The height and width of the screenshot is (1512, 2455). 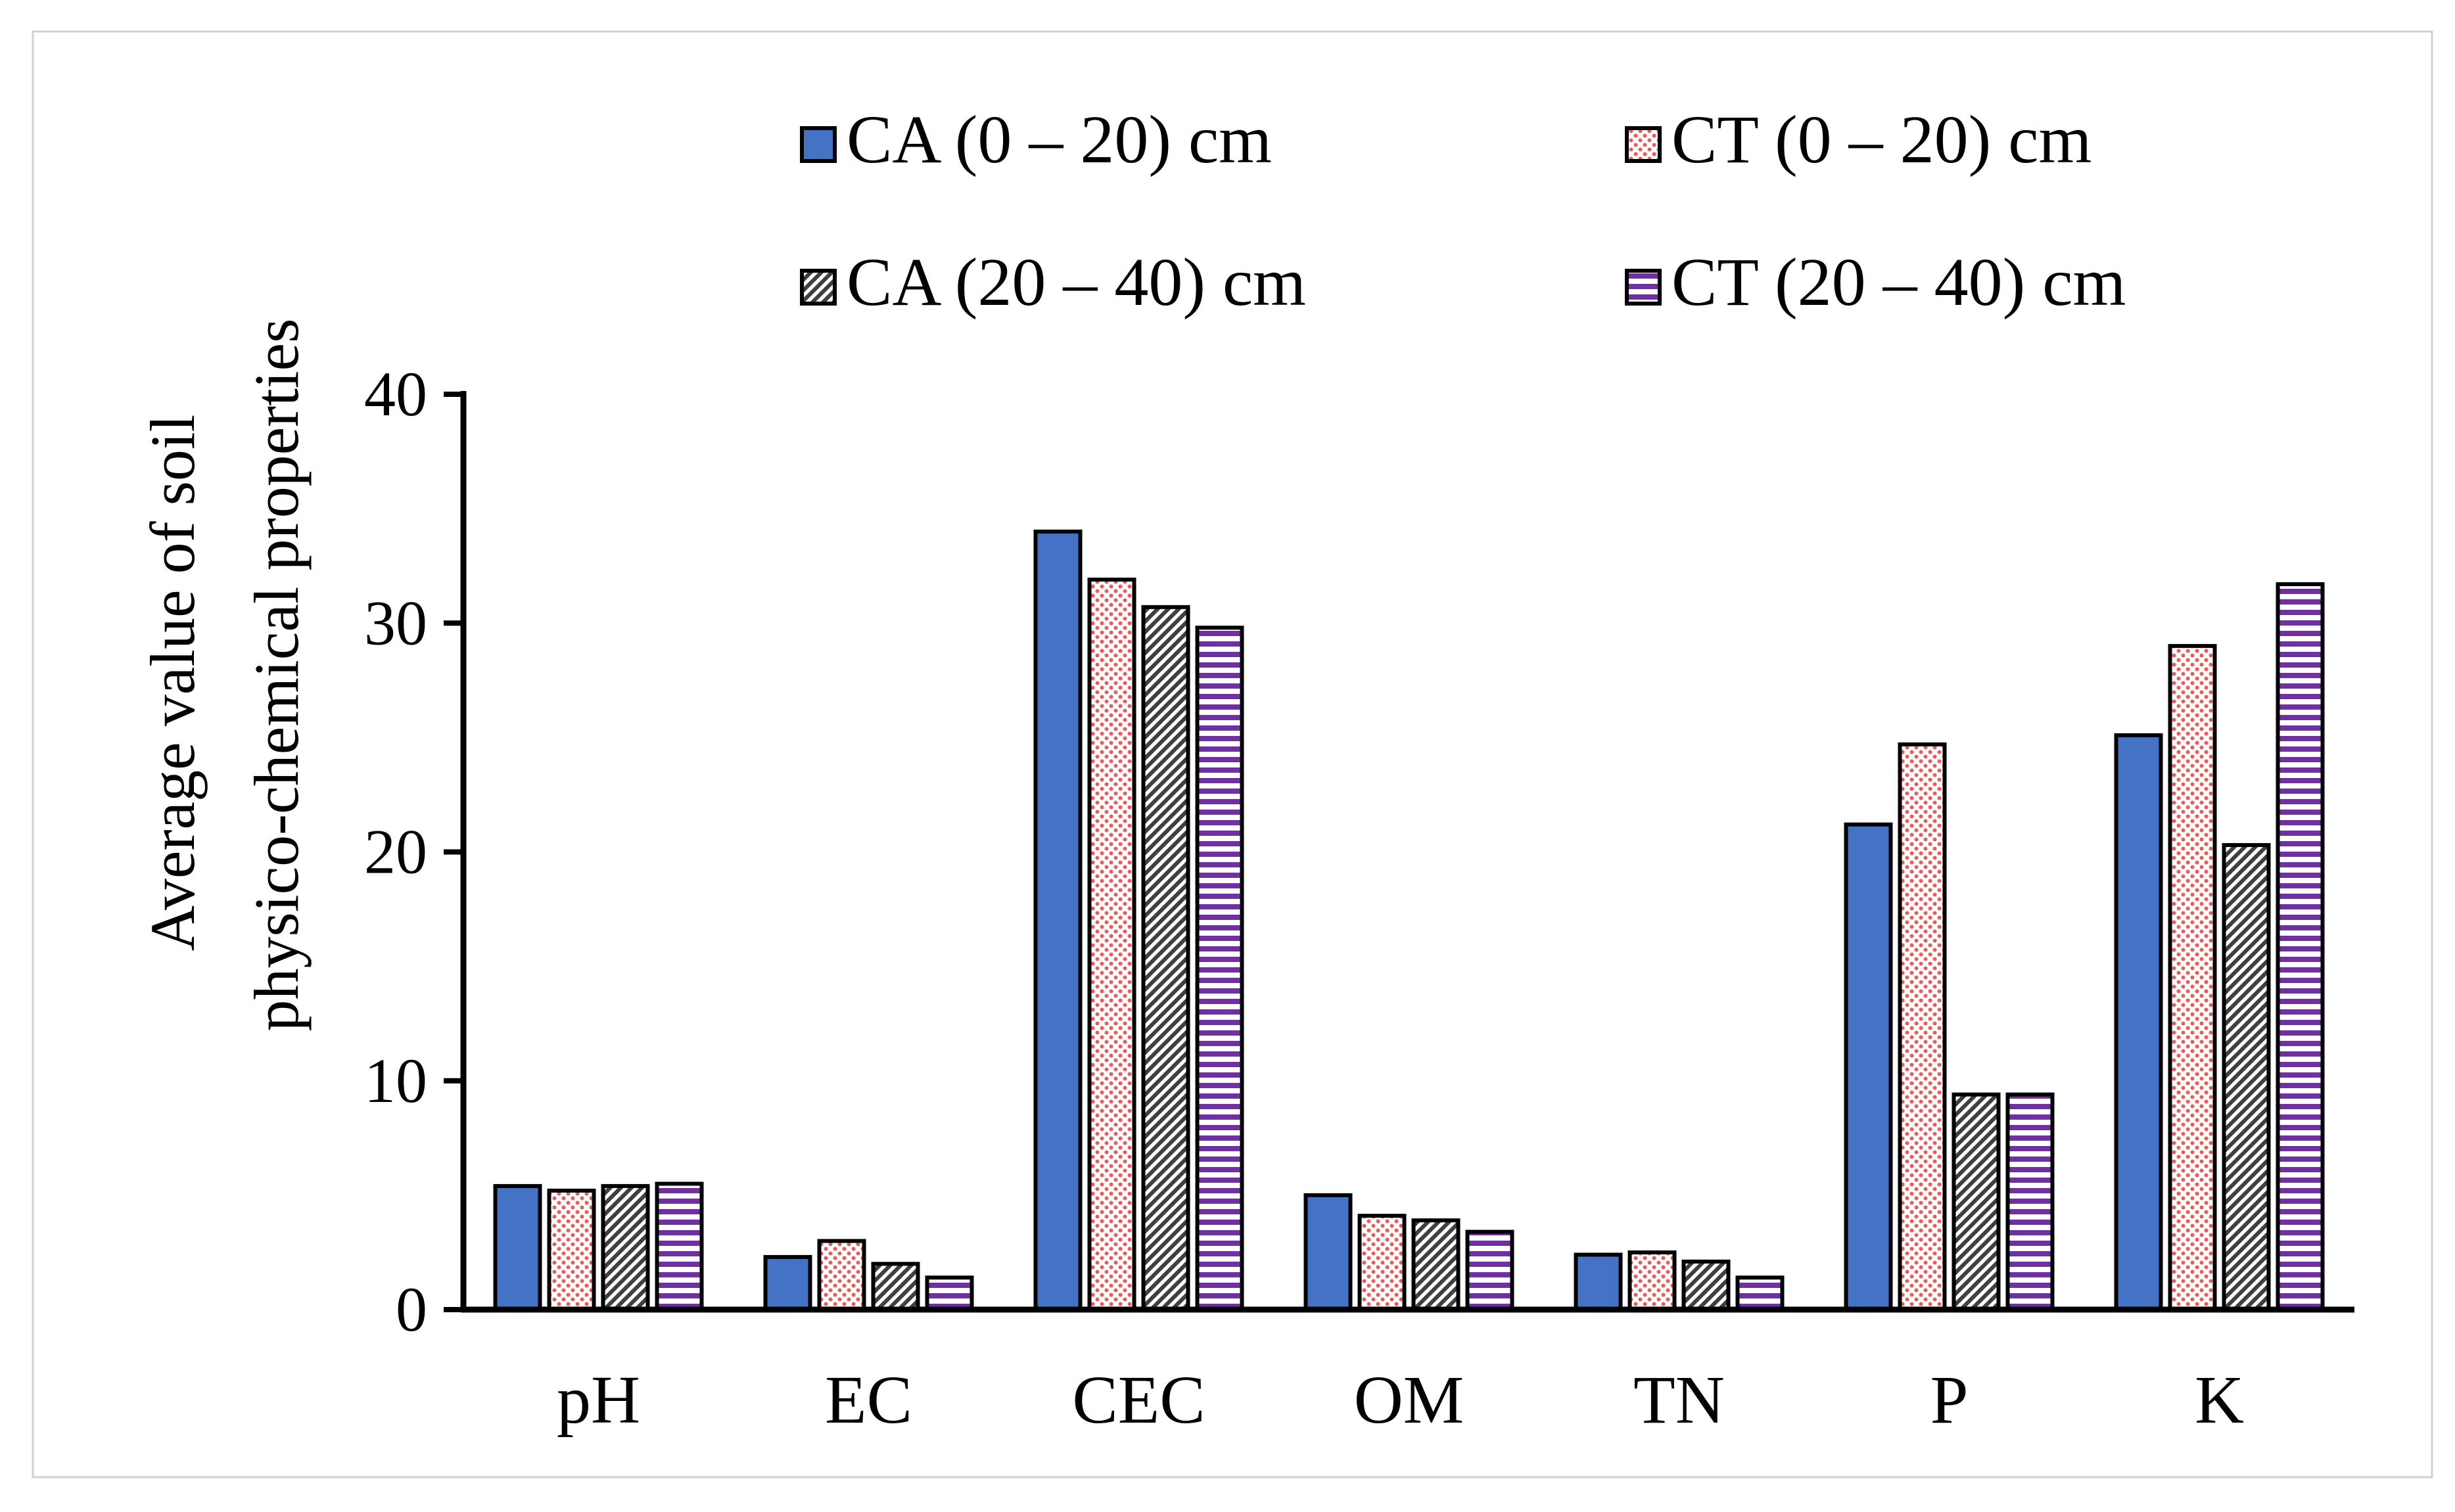 What do you see at coordinates (598, 1400) in the screenshot?
I see `x-tick-label-ph: pH` at bounding box center [598, 1400].